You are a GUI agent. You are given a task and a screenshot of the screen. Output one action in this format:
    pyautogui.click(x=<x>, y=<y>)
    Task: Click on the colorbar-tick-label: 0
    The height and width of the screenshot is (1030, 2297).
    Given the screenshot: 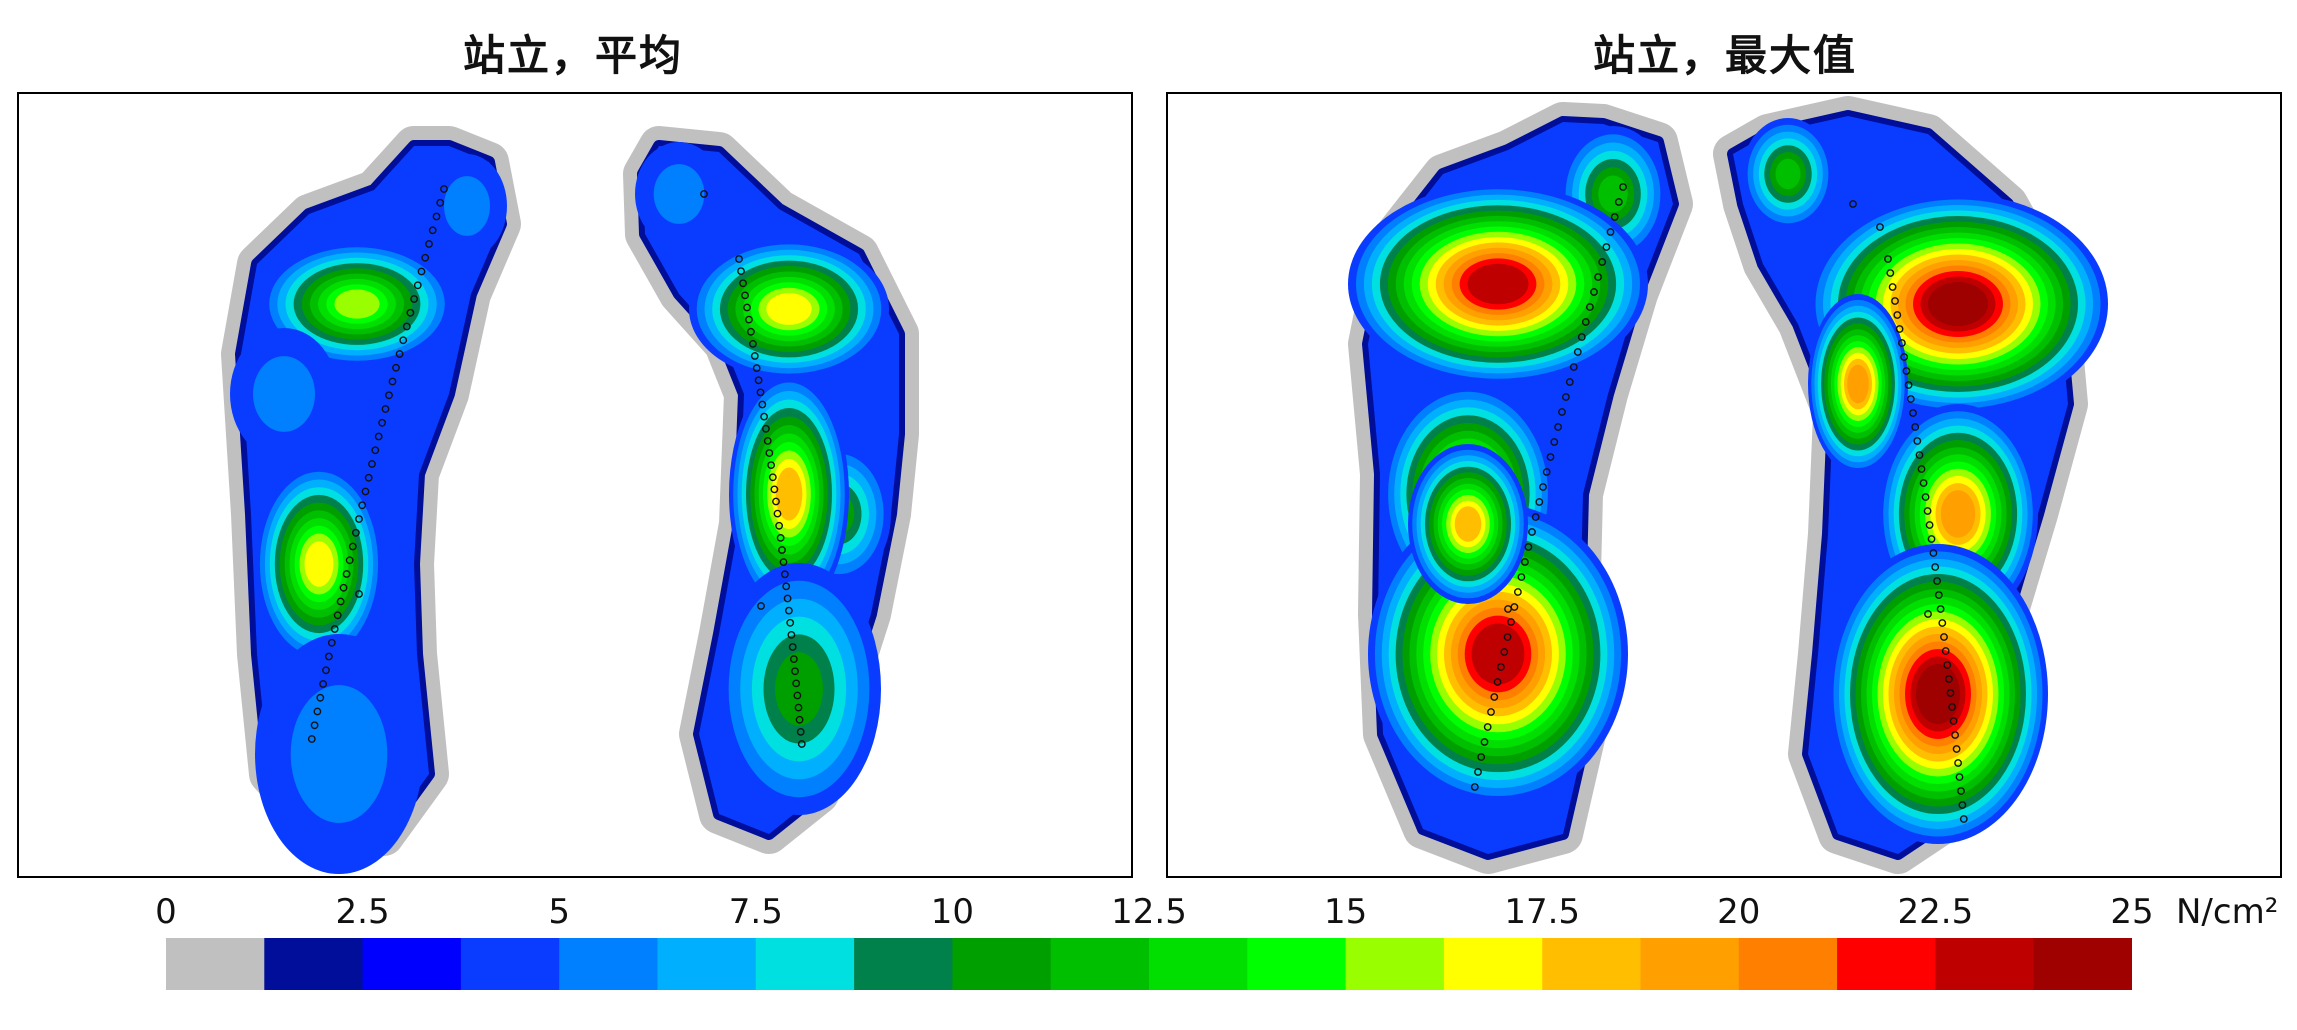 What is the action you would take?
    pyautogui.click(x=166, y=912)
    